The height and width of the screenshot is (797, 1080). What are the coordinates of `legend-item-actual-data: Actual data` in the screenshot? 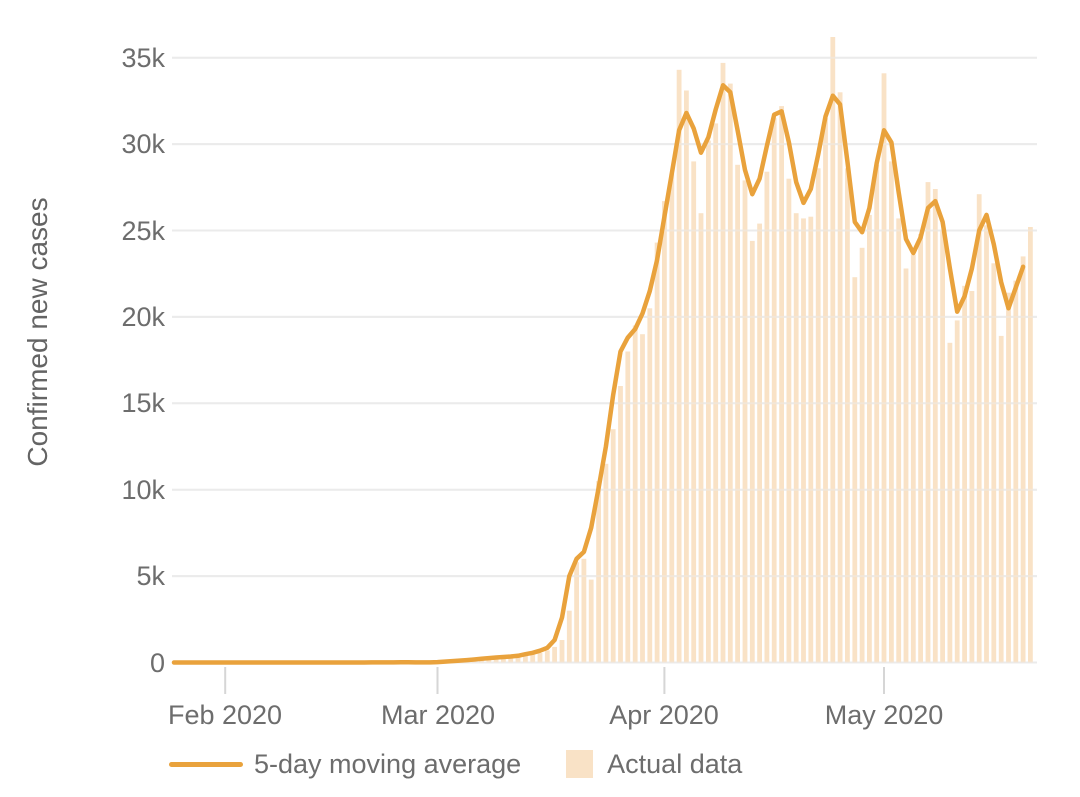 It's located at (654, 764).